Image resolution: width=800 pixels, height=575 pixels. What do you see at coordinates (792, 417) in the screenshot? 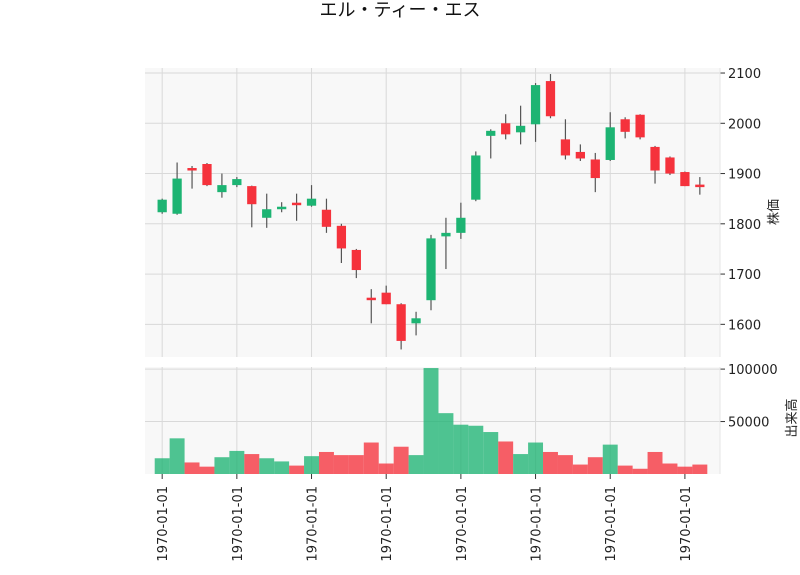
I see `volume-axis-title: 出来高` at bounding box center [792, 417].